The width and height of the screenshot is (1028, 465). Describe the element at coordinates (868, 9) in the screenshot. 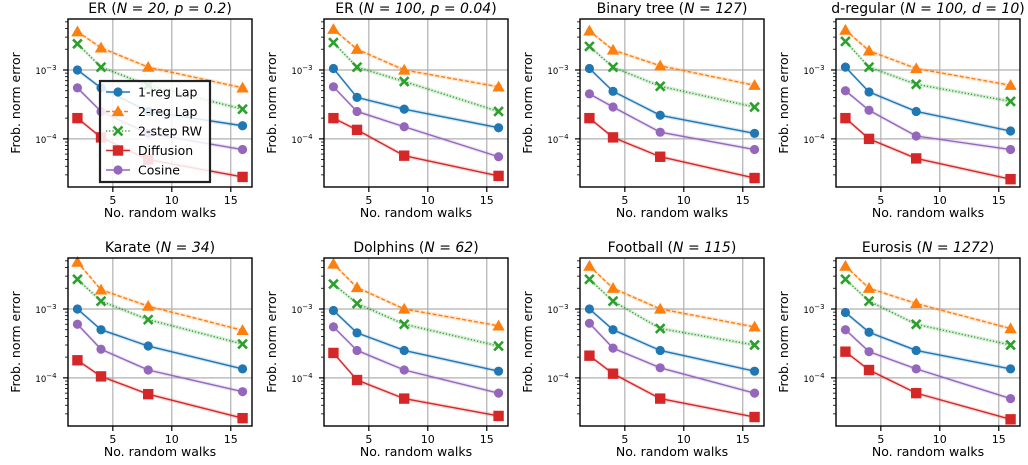

I see `panel-title-prefix: d-regular (` at that location.